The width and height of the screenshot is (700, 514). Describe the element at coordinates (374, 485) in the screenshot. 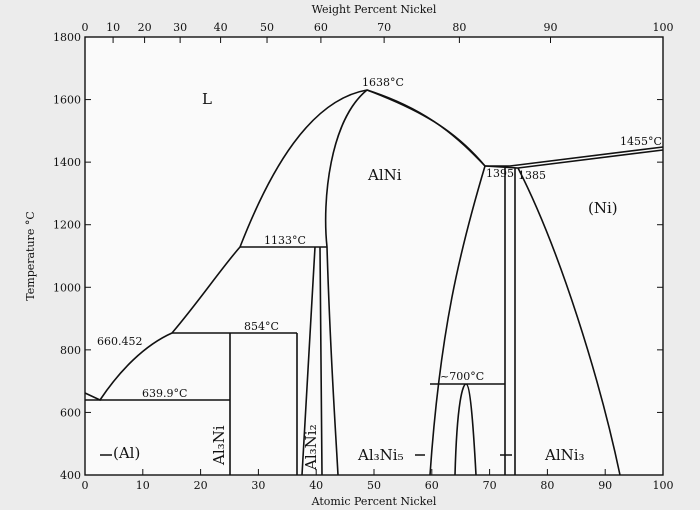

I see `x-tick-label: 50` at that location.